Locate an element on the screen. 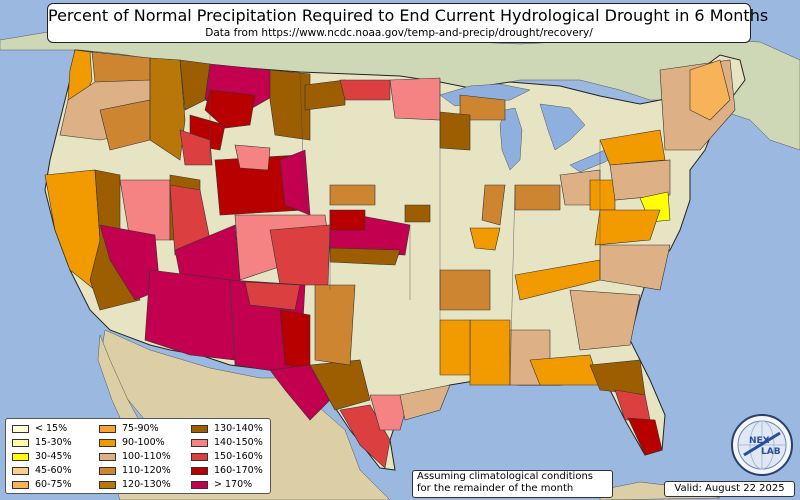 The height and width of the screenshot is (500, 800). legend-label: 150-160% is located at coordinates (238, 456).